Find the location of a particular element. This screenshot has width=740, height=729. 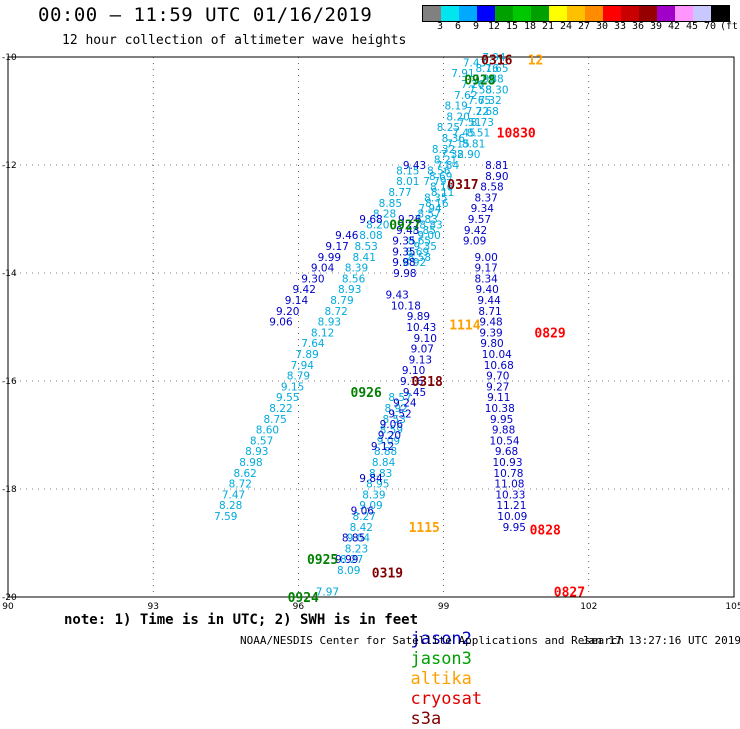

swh-value: 8.90 is located at coordinates (468, 155).